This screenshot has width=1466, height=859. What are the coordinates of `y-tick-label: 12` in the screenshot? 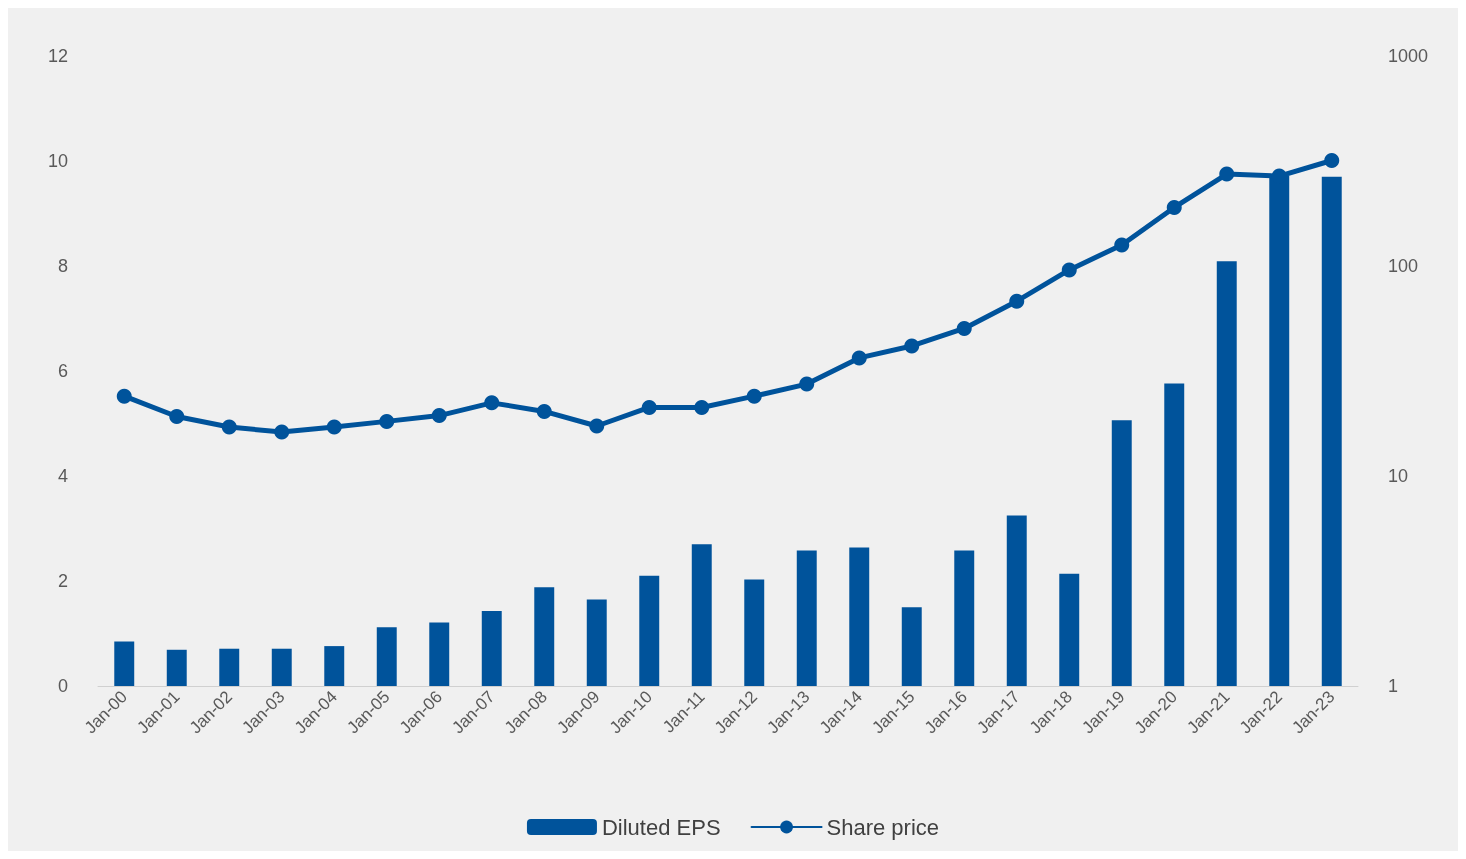 It's located at (57, 56).